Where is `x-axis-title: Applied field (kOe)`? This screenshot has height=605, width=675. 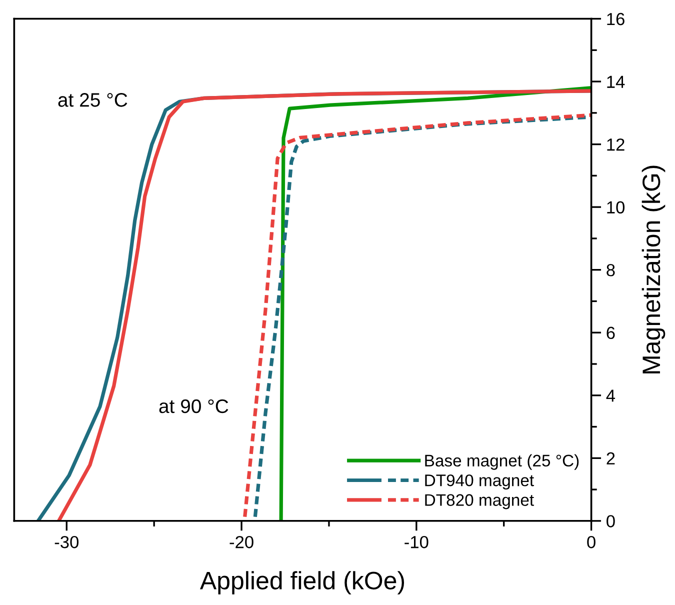
x-axis-title: Applied field (kOe) is located at coordinates (302, 582).